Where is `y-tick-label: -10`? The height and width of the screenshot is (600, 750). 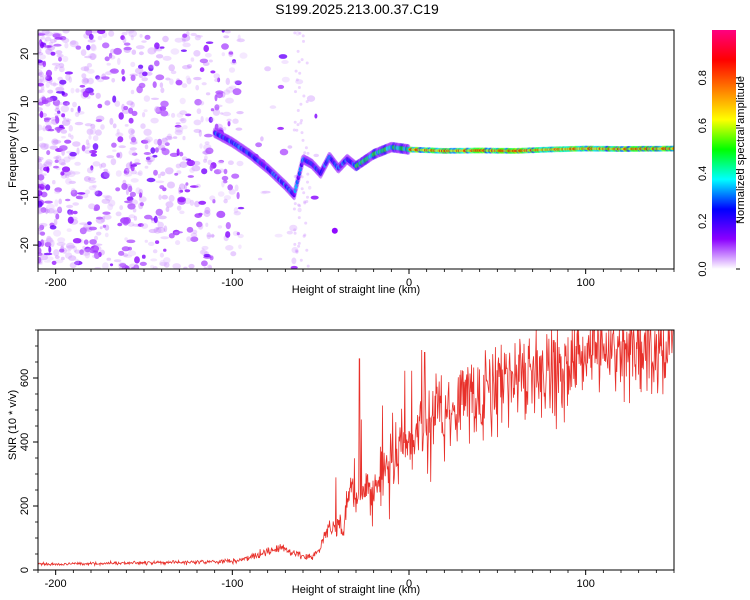
y-tick-label: -10 is located at coordinates (25, 197).